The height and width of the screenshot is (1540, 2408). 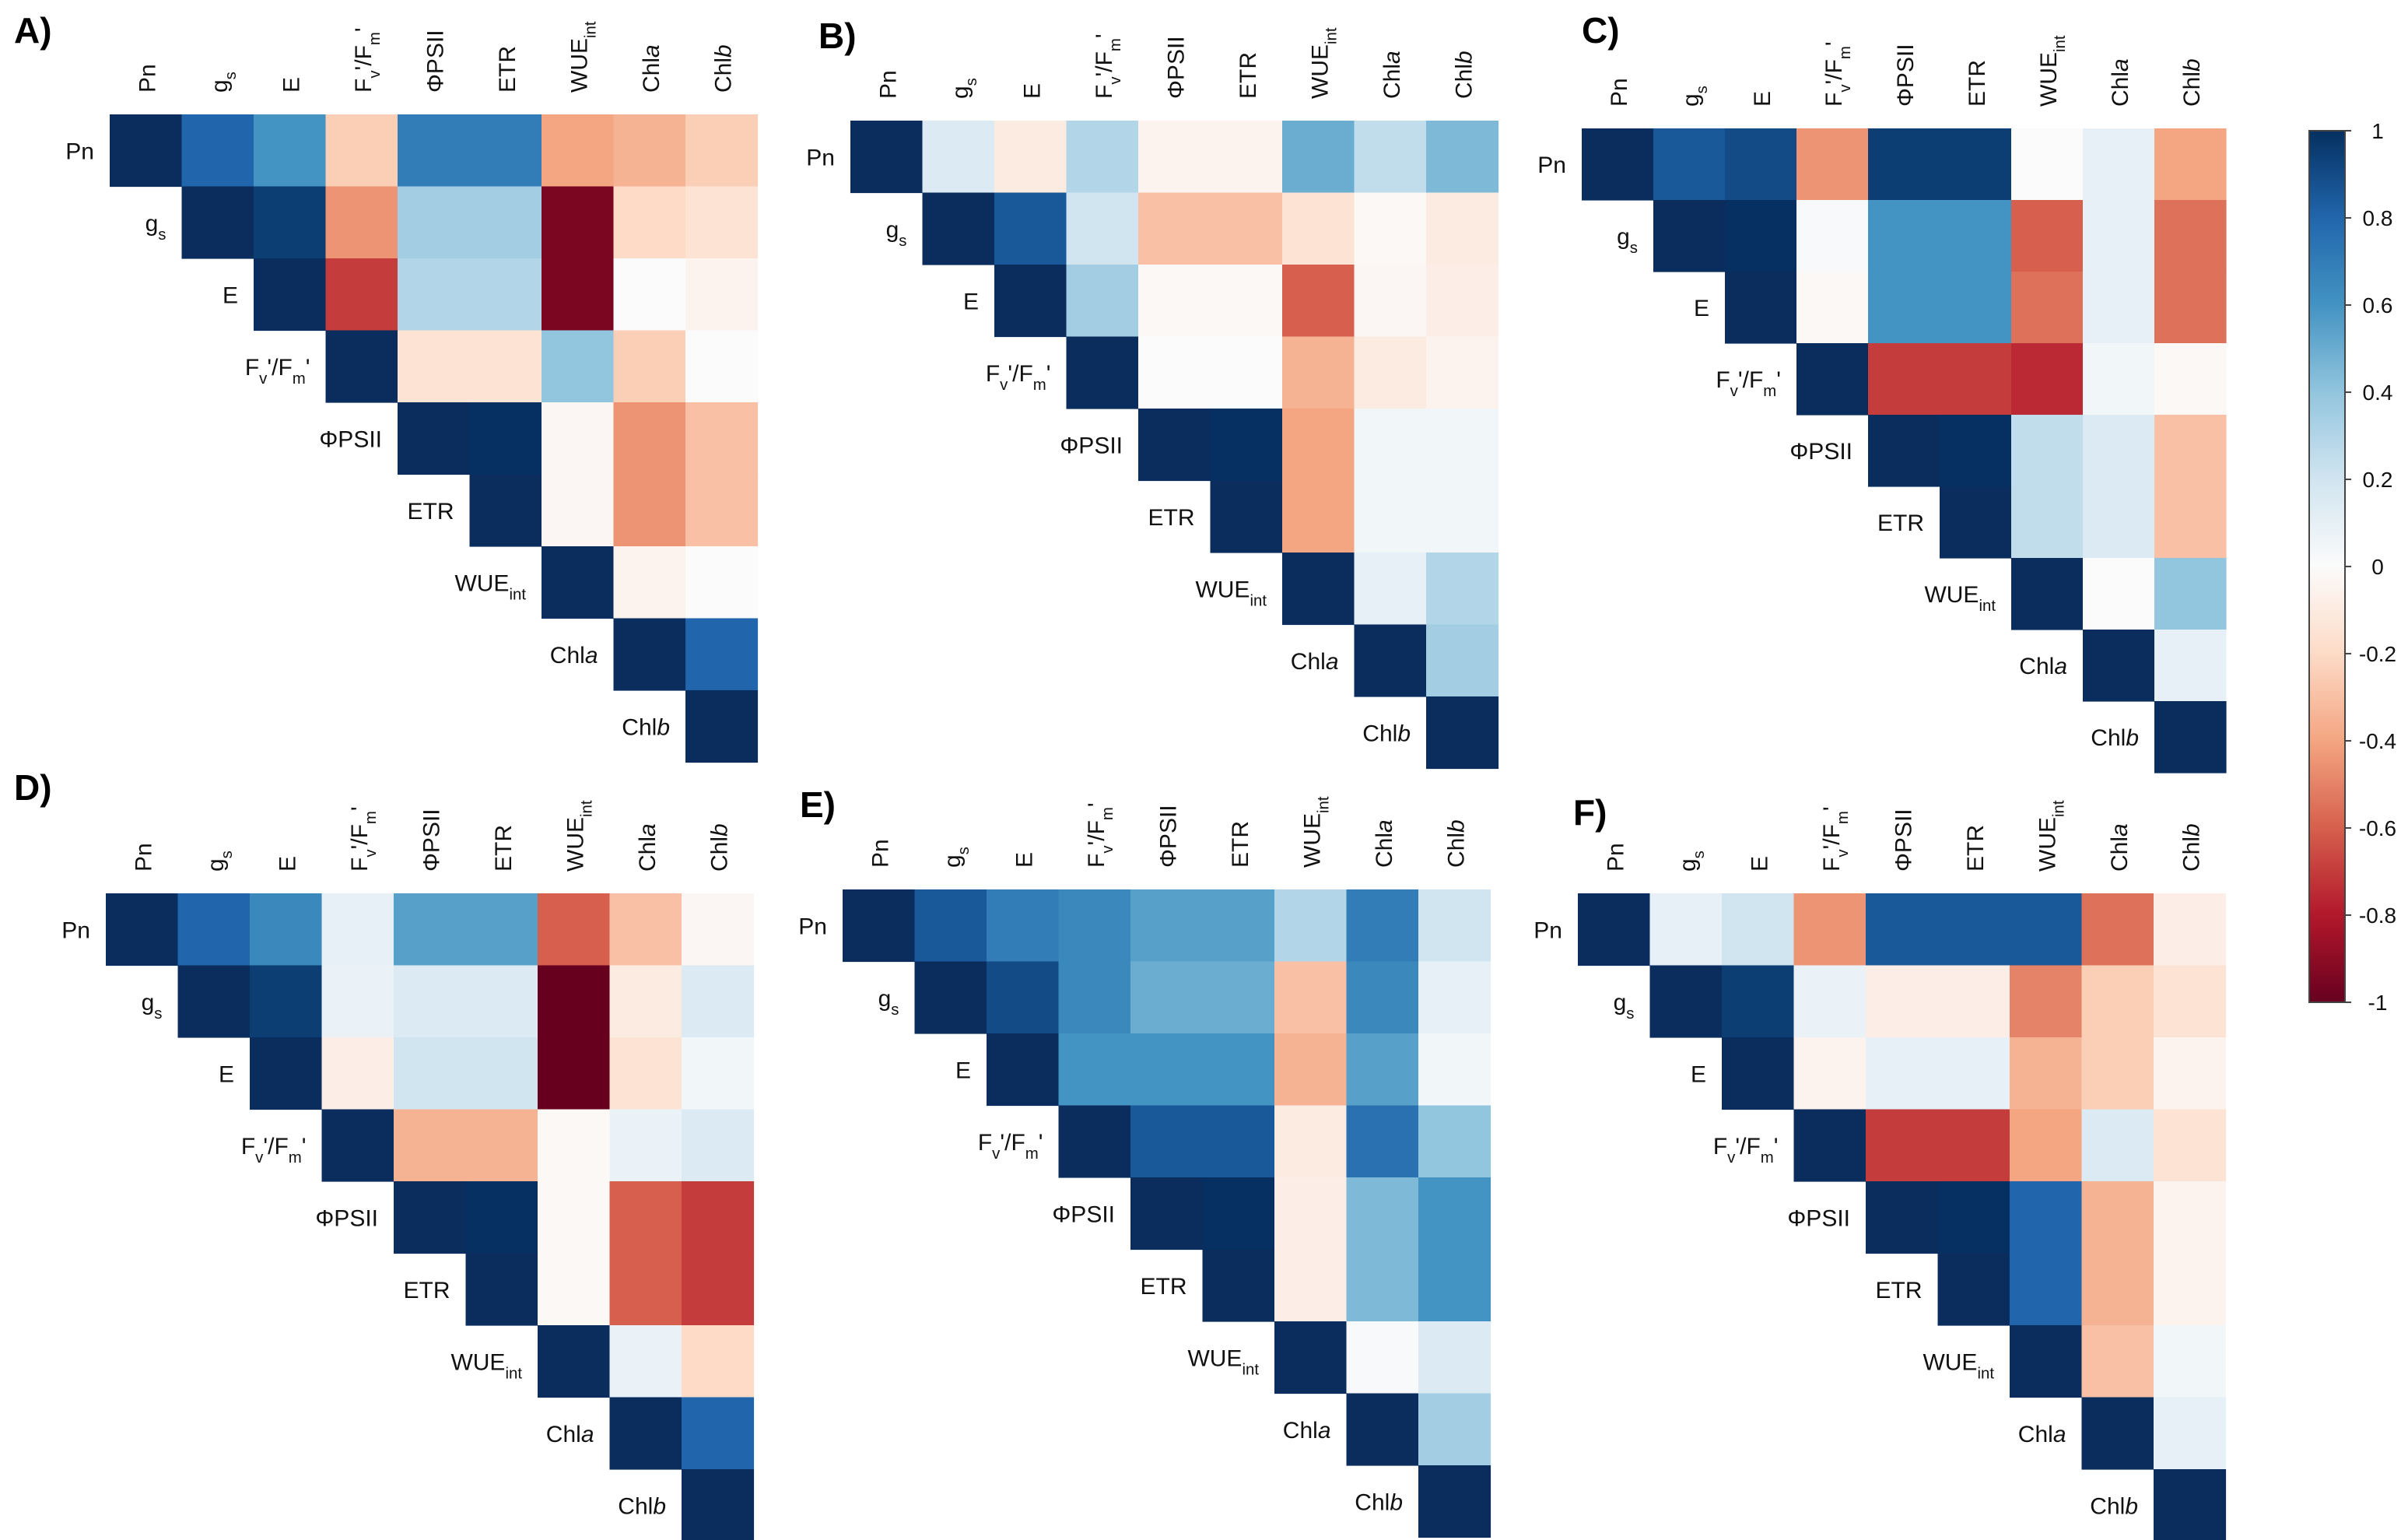 I want to click on row-label-wueint: WUEint, so click(x=486, y=1365).